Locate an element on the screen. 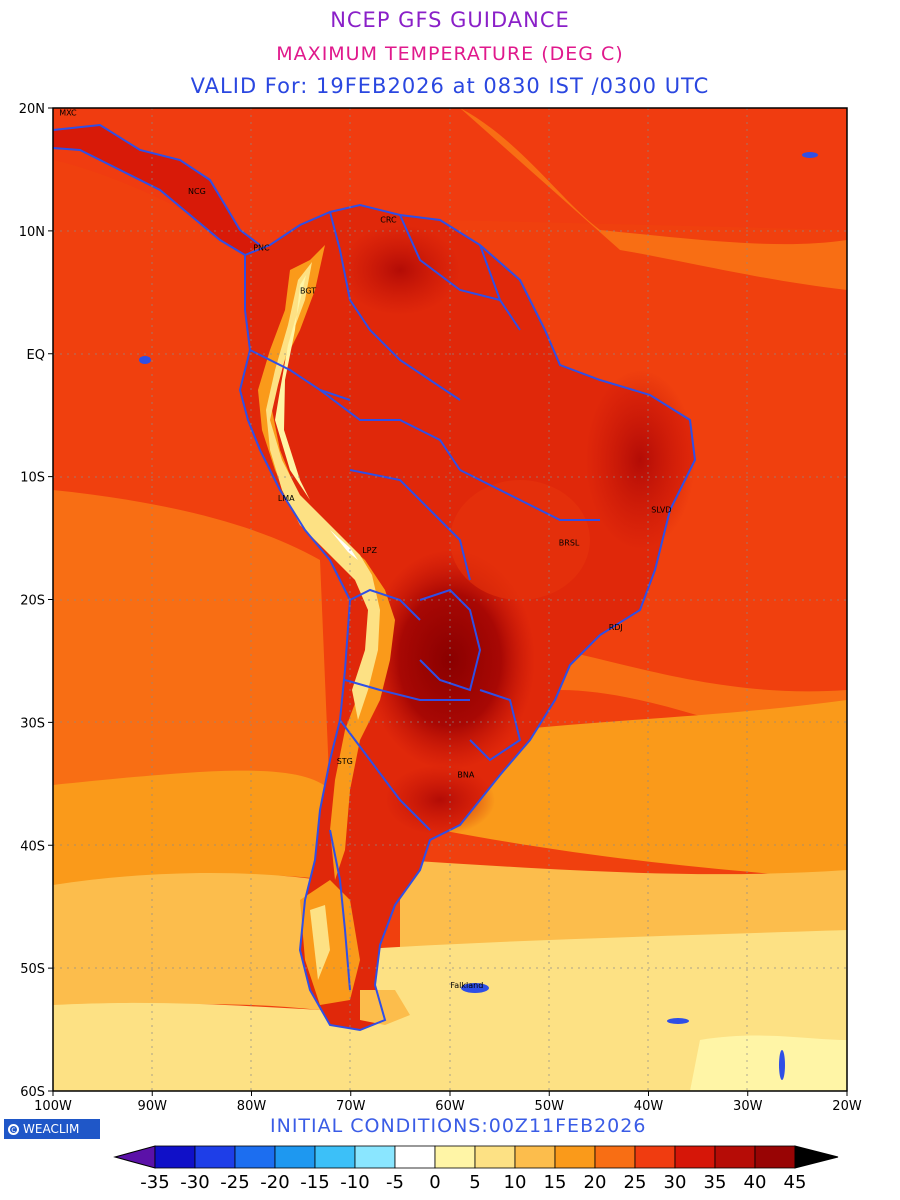  warm-core-central-brazil is located at coordinates (520, 540).